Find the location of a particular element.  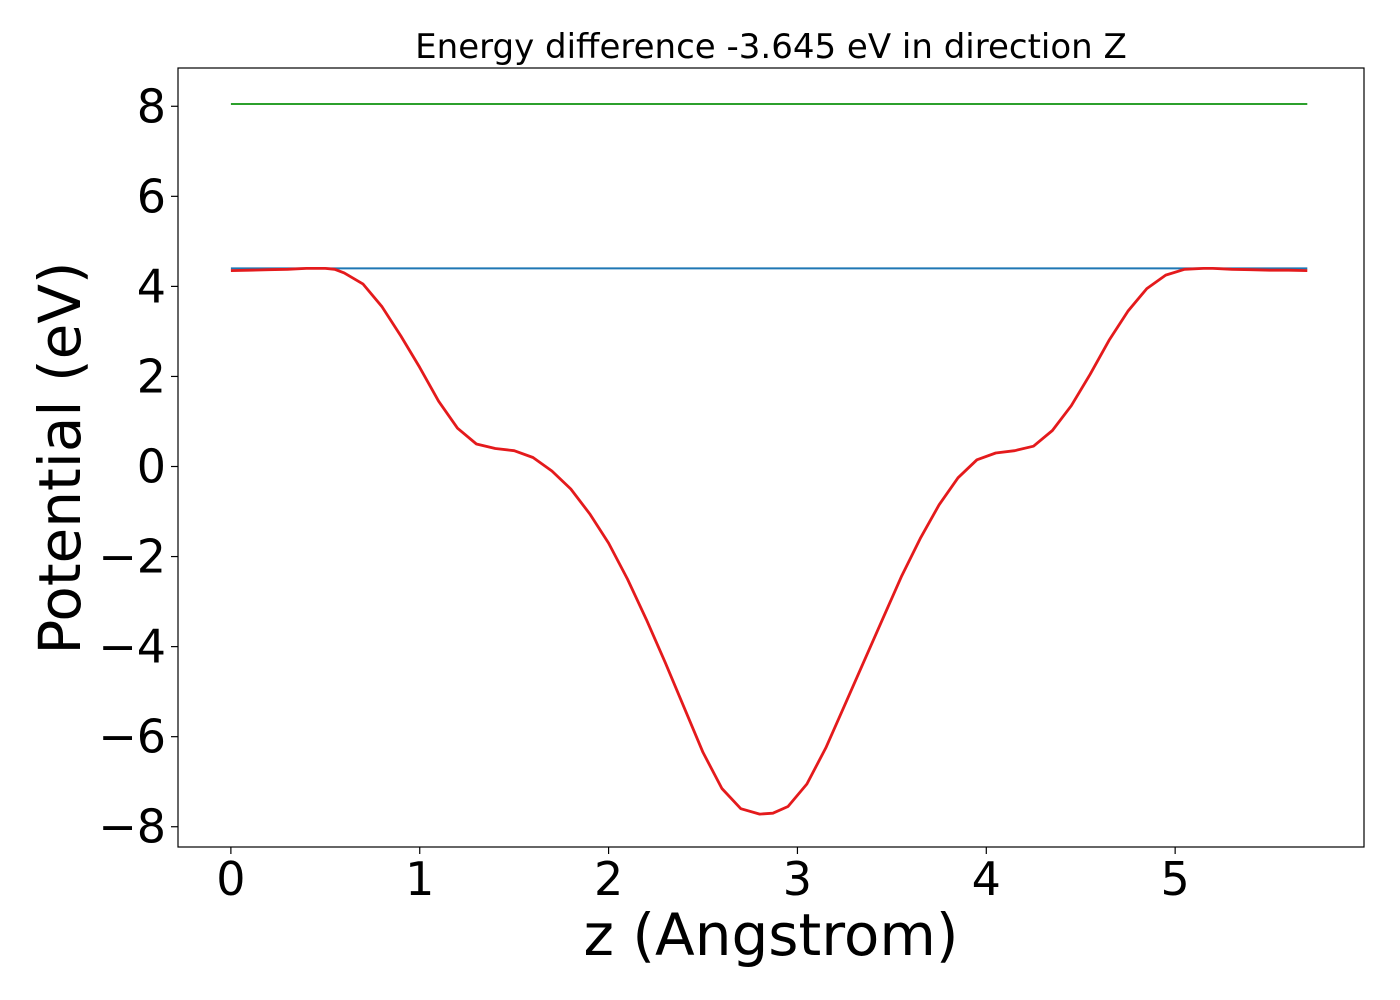

y-tick-label: 4 is located at coordinates (151, 286).